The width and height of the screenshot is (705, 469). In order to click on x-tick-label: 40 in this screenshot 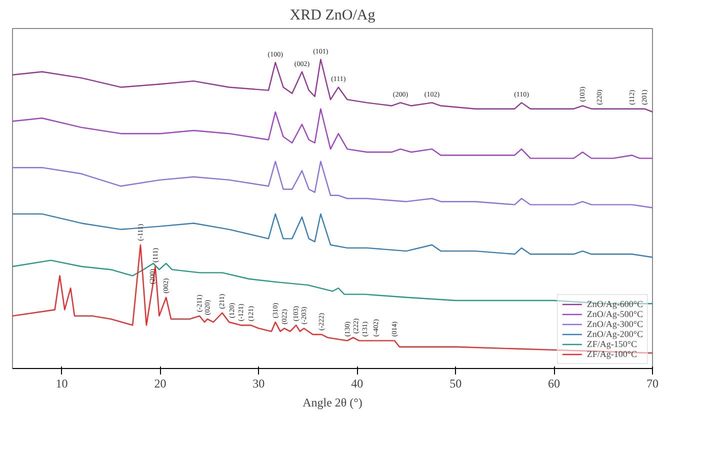, I will do `click(357, 383)`.